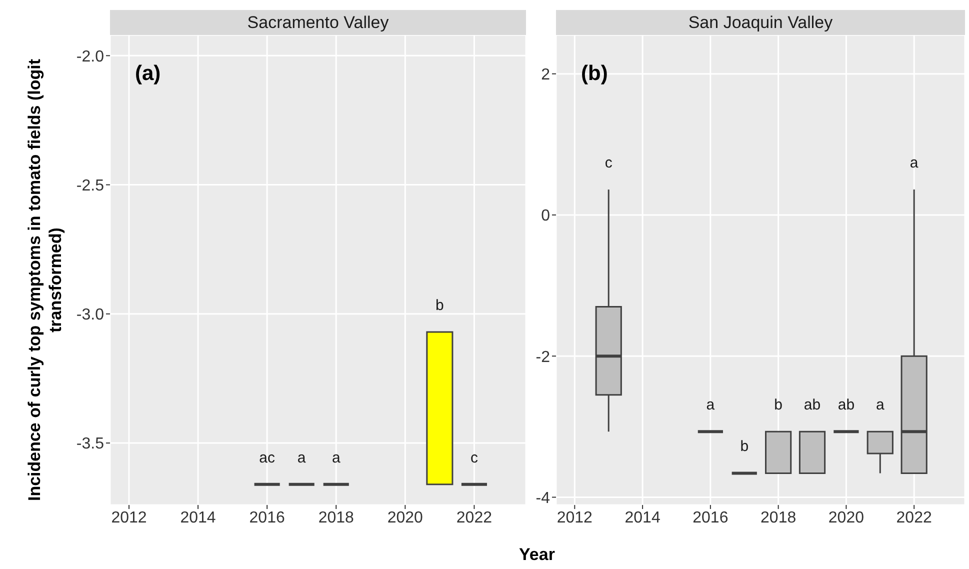  I want to click on y-axis-title: Incidence of curly top symptoms in tomato fields (logit transformed), so click(45, 281).